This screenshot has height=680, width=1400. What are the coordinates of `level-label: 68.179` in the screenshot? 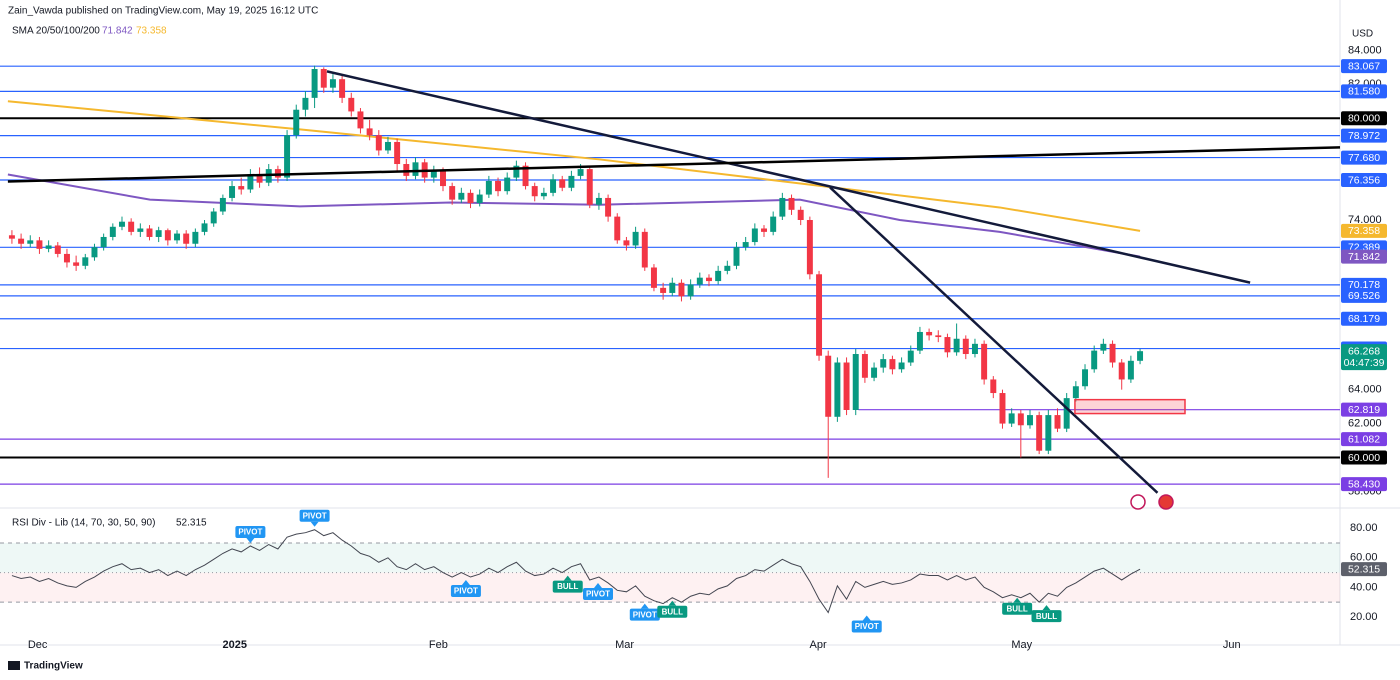 It's located at (1364, 319).